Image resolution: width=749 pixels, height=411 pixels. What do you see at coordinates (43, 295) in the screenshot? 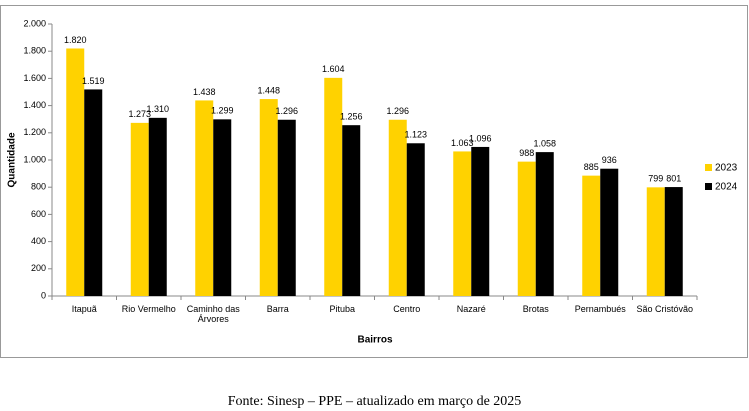
I see `y-tick-label: 0` at bounding box center [43, 295].